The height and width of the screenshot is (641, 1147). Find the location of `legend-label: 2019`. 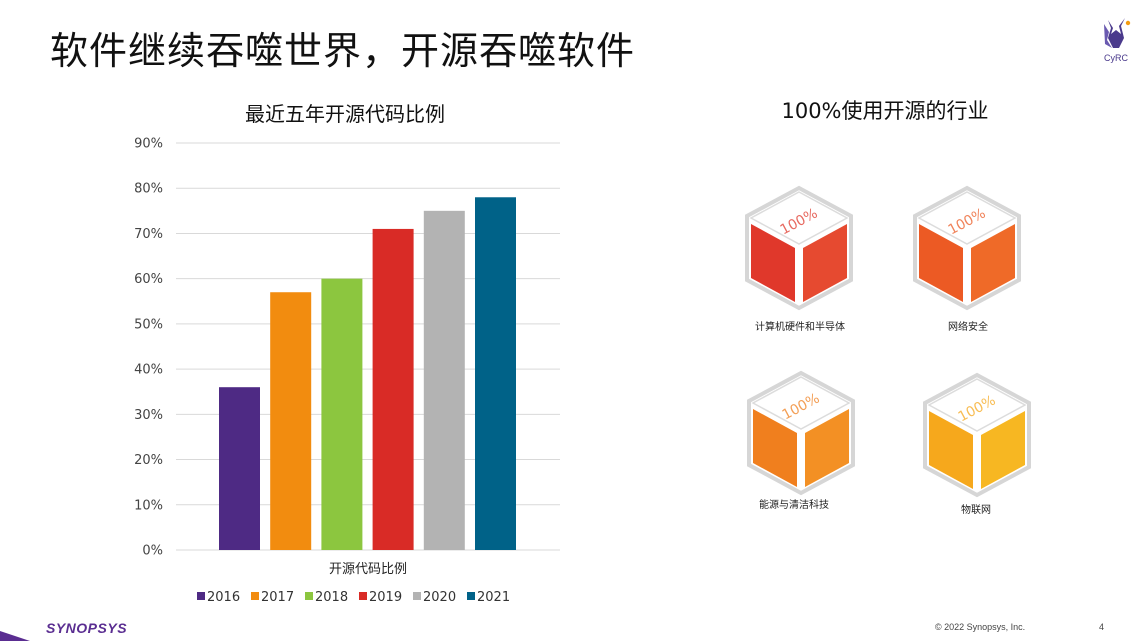

legend-label: 2019 is located at coordinates (385, 597).